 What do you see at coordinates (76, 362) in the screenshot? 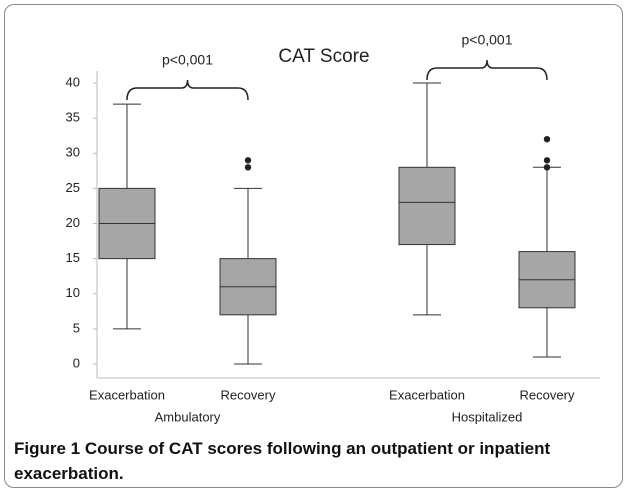
I see `y-tick-label: 0` at bounding box center [76, 362].